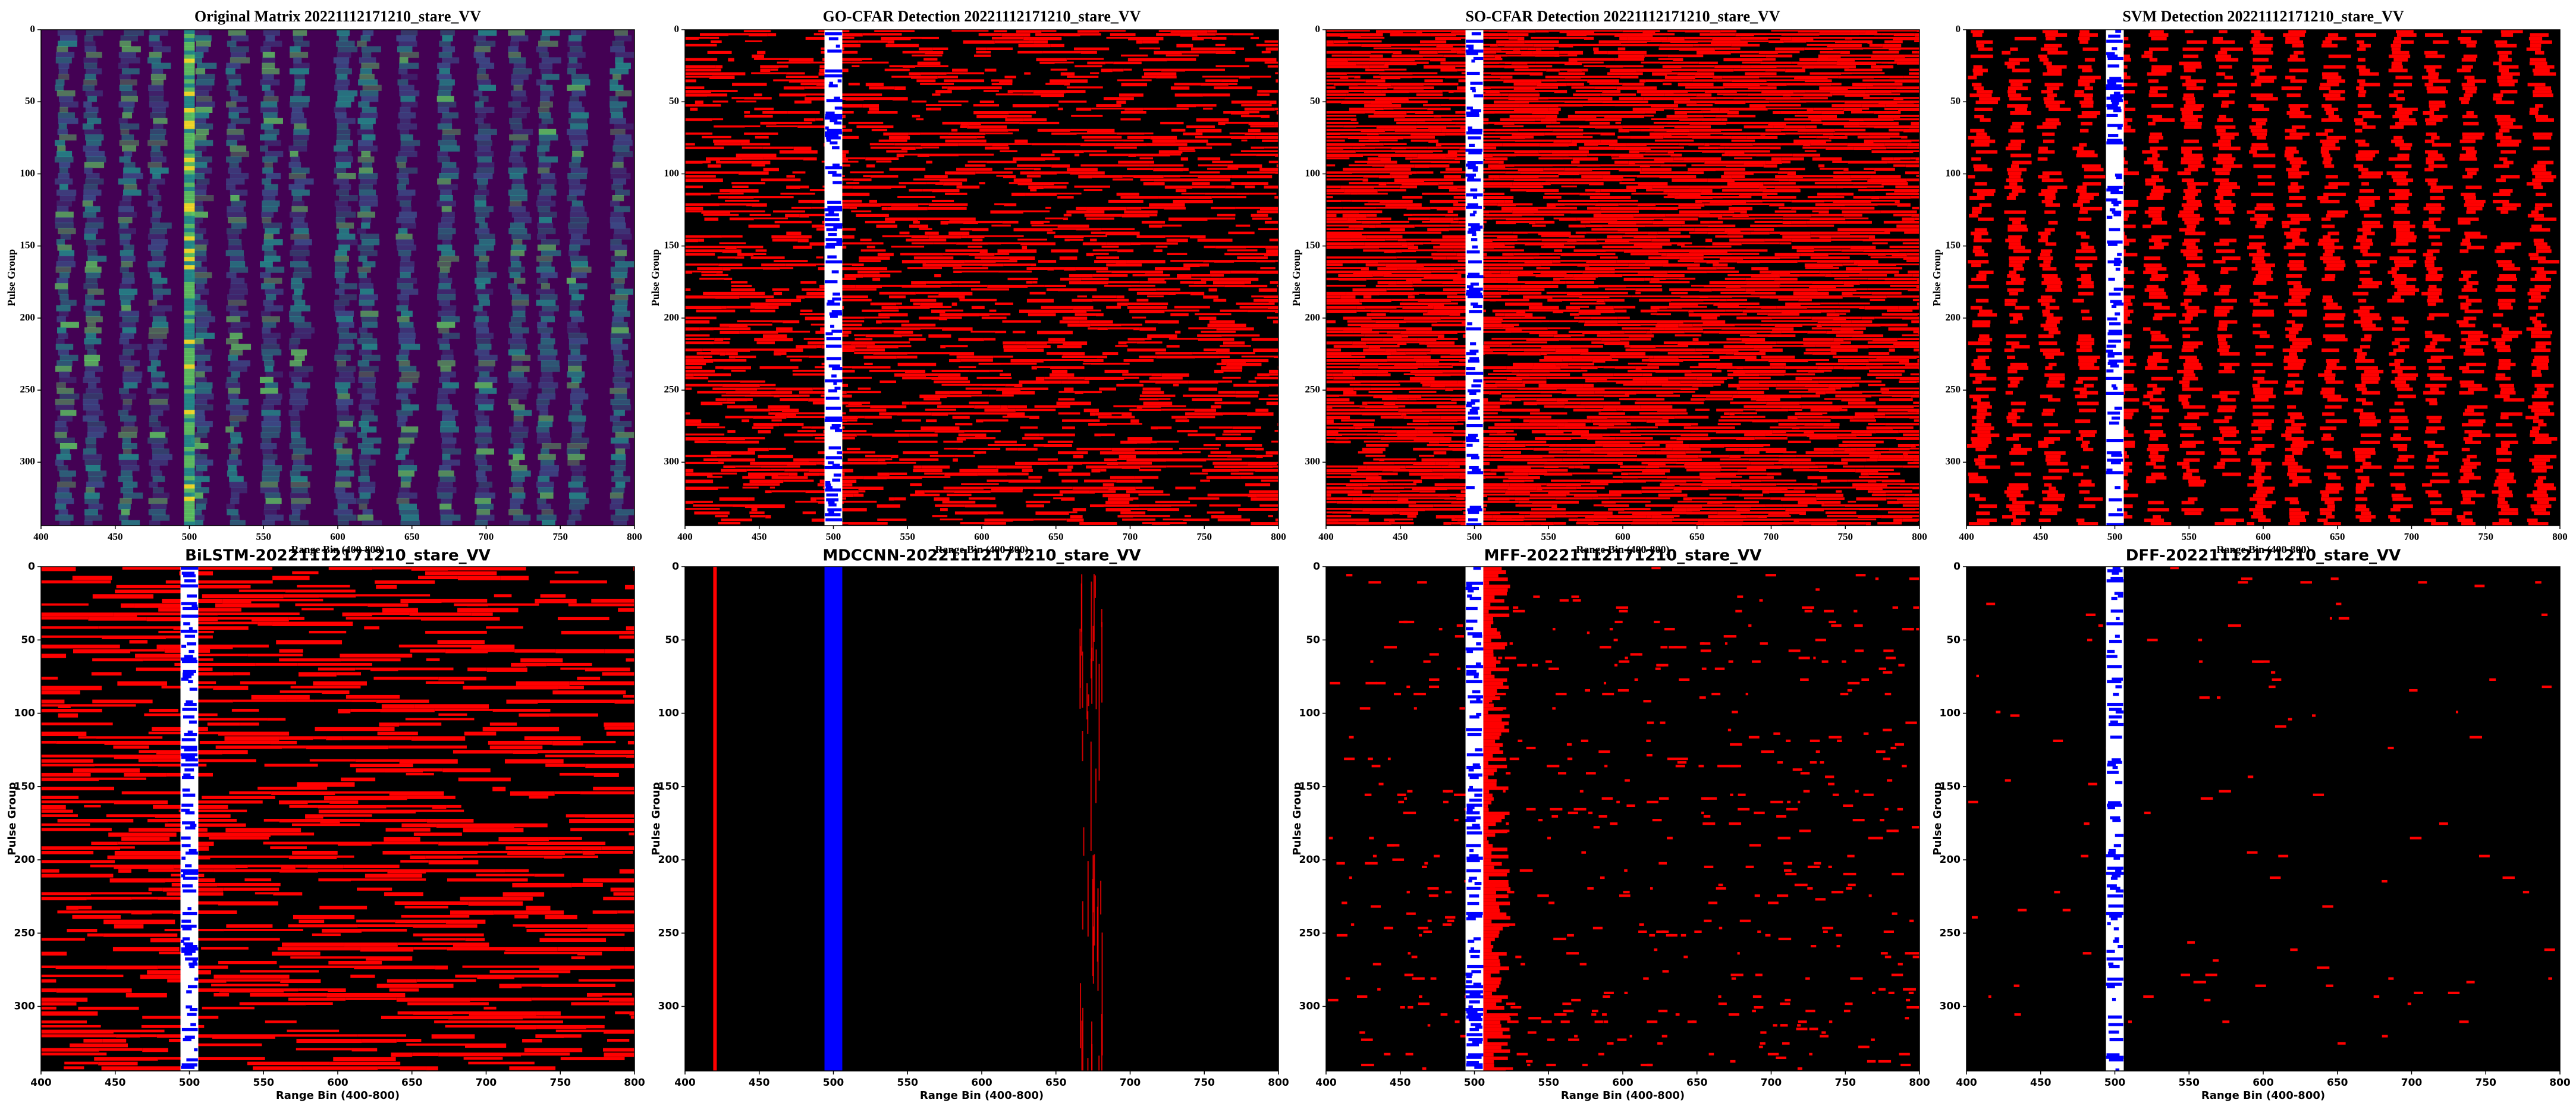 The height and width of the screenshot is (1106, 2576). I want to click on target-detection, so click(832, 135).